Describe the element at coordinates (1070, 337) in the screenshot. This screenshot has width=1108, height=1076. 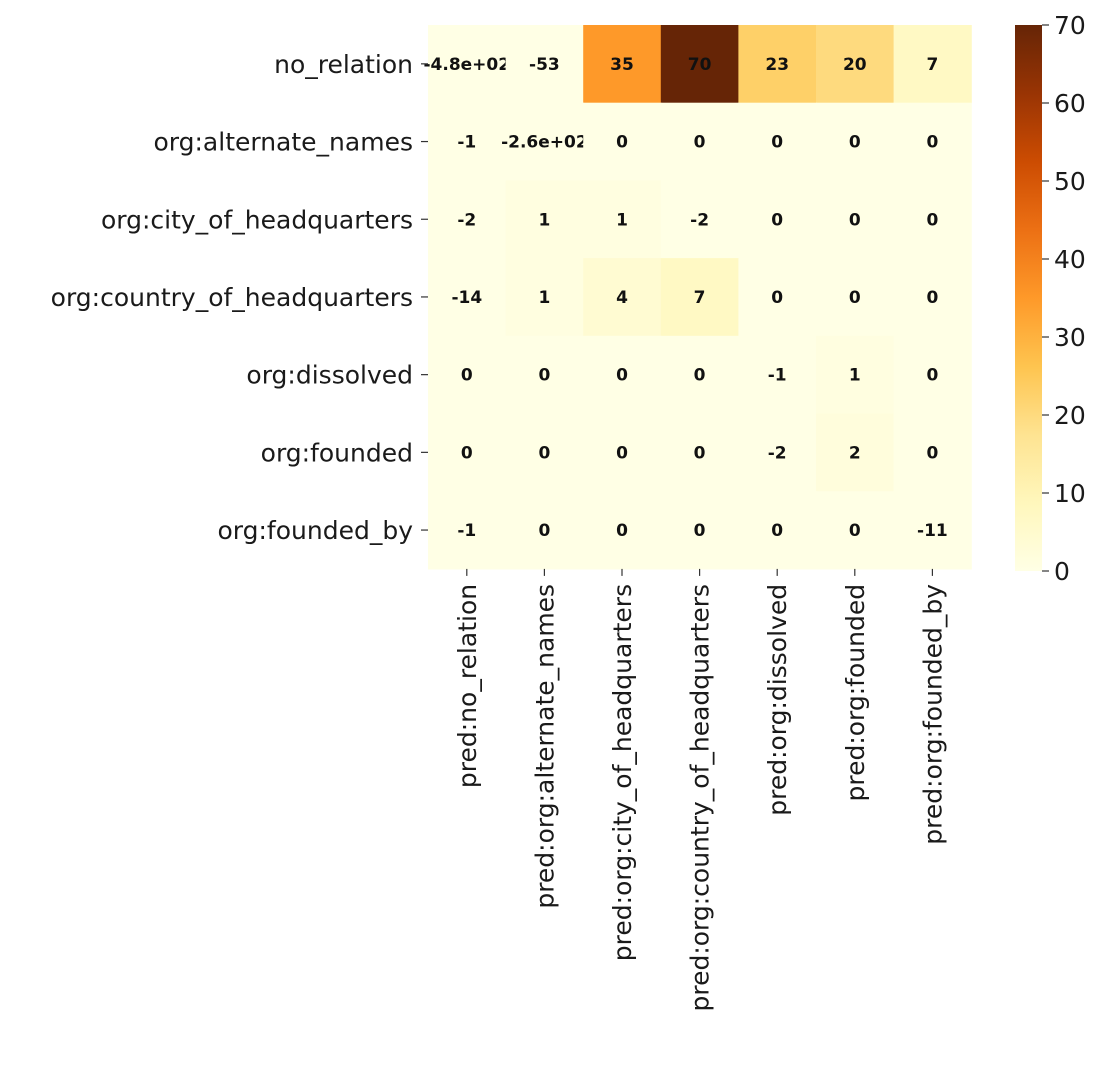
I see `colorbar-tick-label: 30` at that location.